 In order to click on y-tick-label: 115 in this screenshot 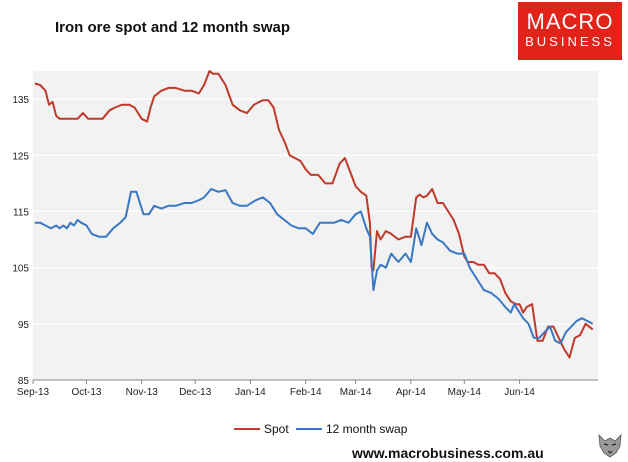, I will do `click(21, 212)`.